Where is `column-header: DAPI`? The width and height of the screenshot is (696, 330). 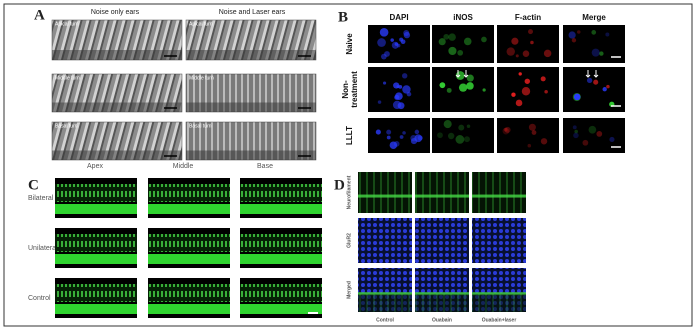 column-header: DAPI is located at coordinates (398, 17).